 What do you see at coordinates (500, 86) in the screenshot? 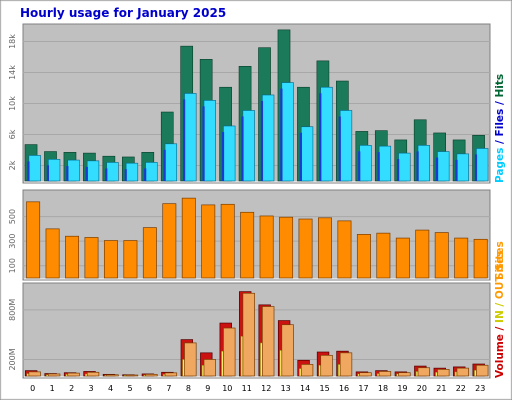
I see `y-axis-label-part: Hits` at bounding box center [500, 86].